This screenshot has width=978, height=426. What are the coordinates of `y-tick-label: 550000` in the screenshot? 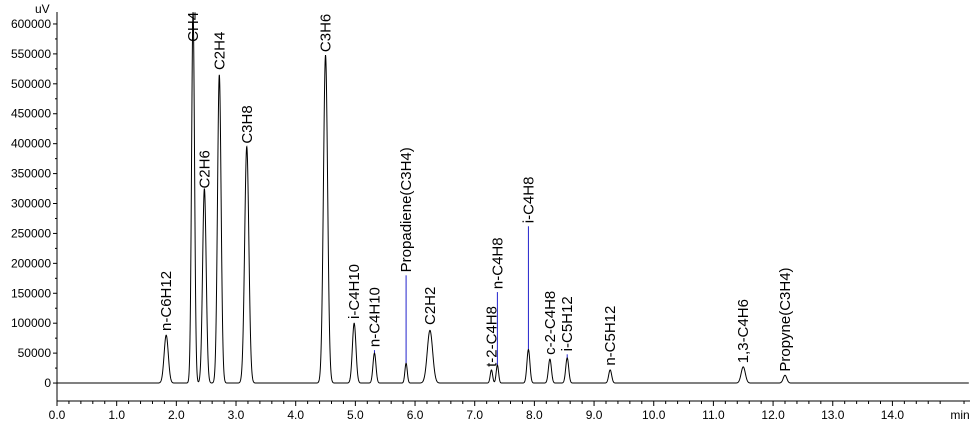 It's located at (31, 54).